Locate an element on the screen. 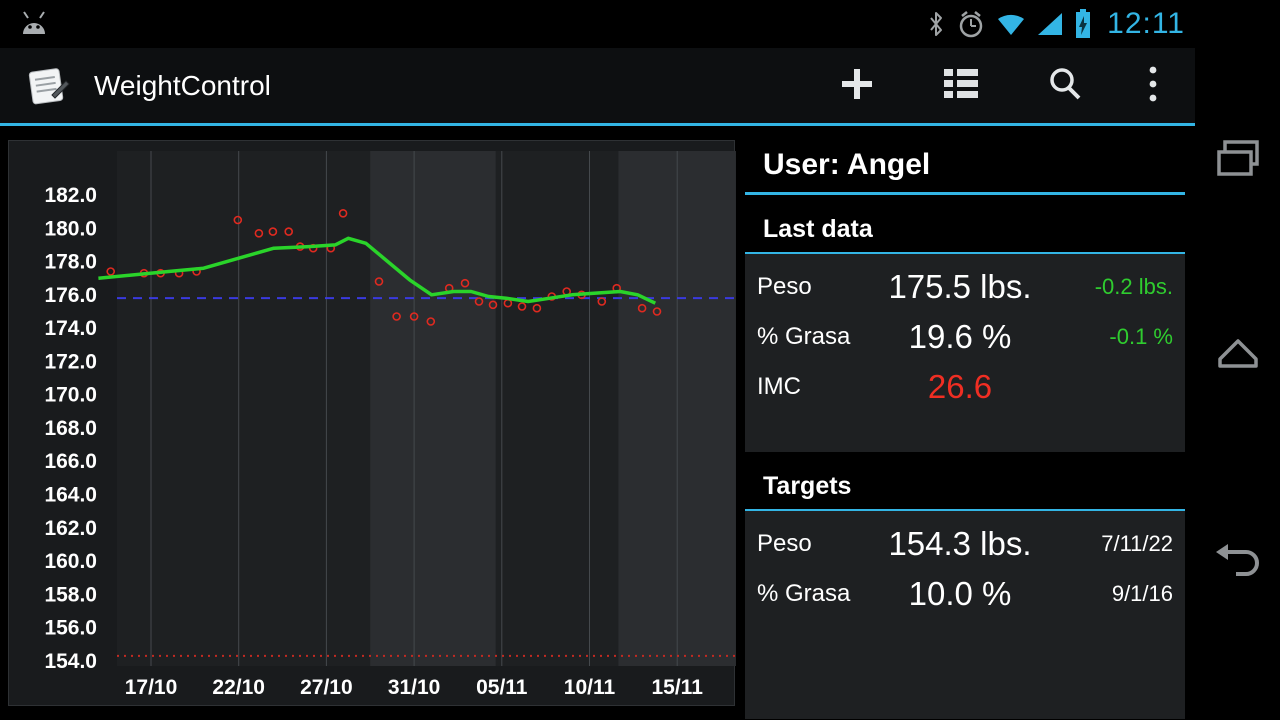 This screenshot has width=1280, height=720. target-value: 10.0 % is located at coordinates (960, 593).